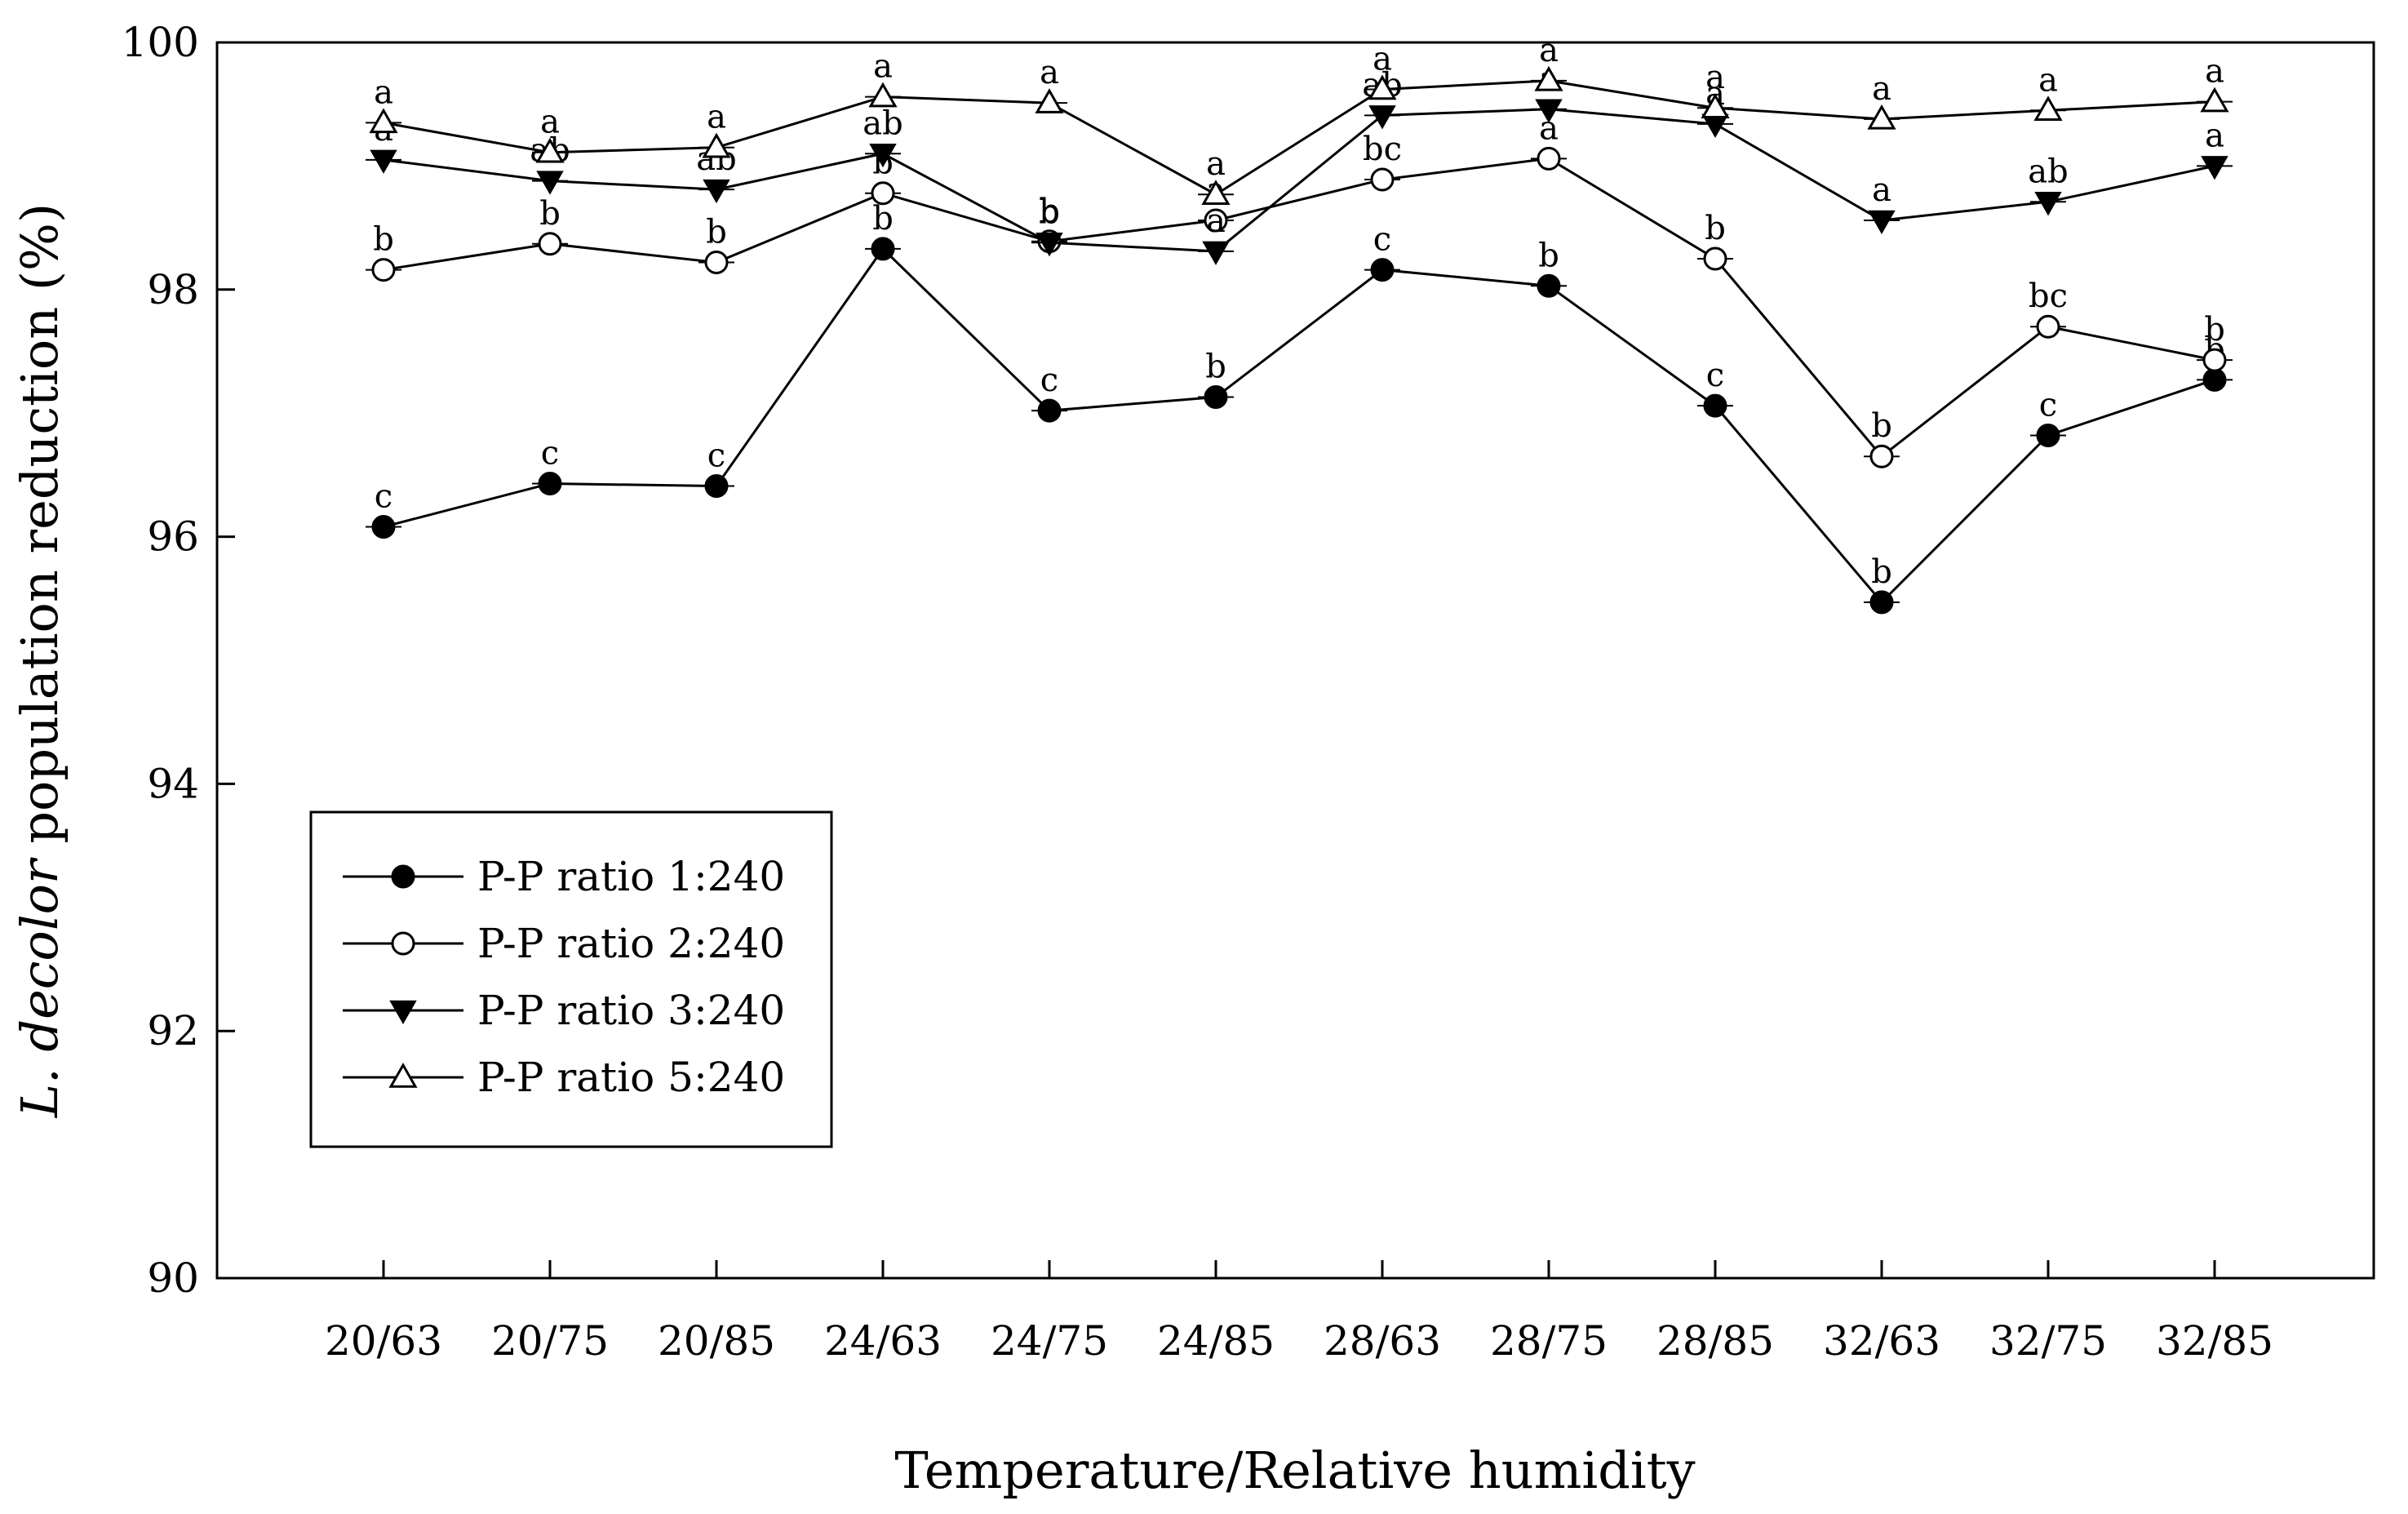 The height and width of the screenshot is (1514, 2408). I want to click on y-axis-title-italic: L. decolor, so click(39, 987).